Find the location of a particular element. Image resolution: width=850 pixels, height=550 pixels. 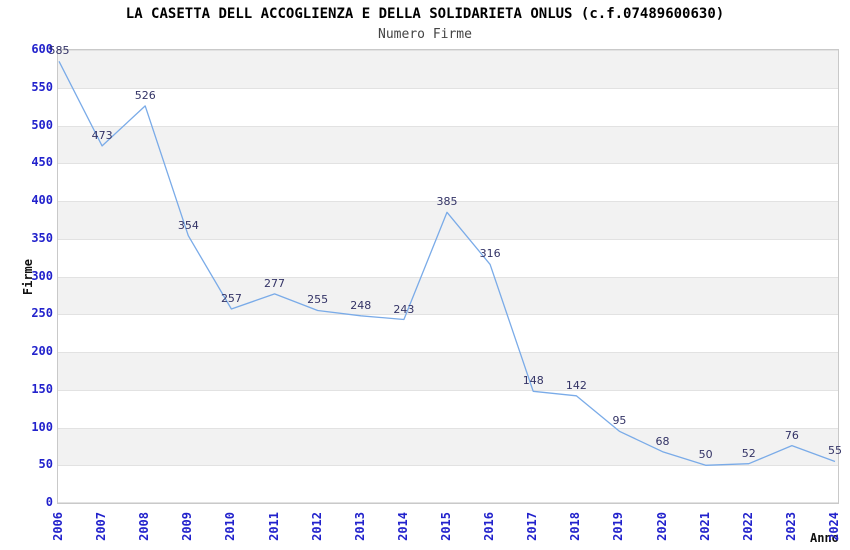

value-label: 255 is located at coordinates (318, 300).